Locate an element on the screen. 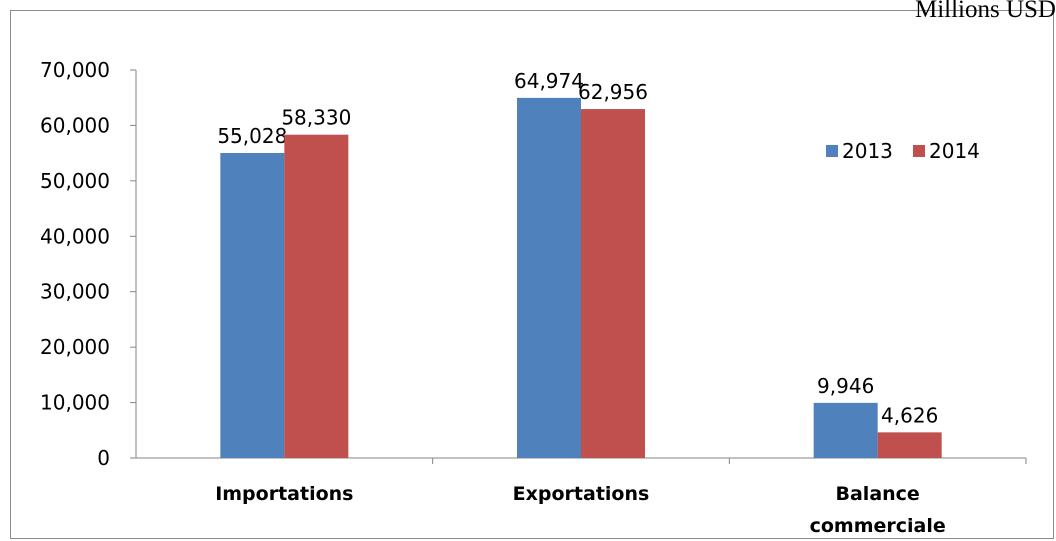  y-tick-label: 10,000 is located at coordinates (75, 403).